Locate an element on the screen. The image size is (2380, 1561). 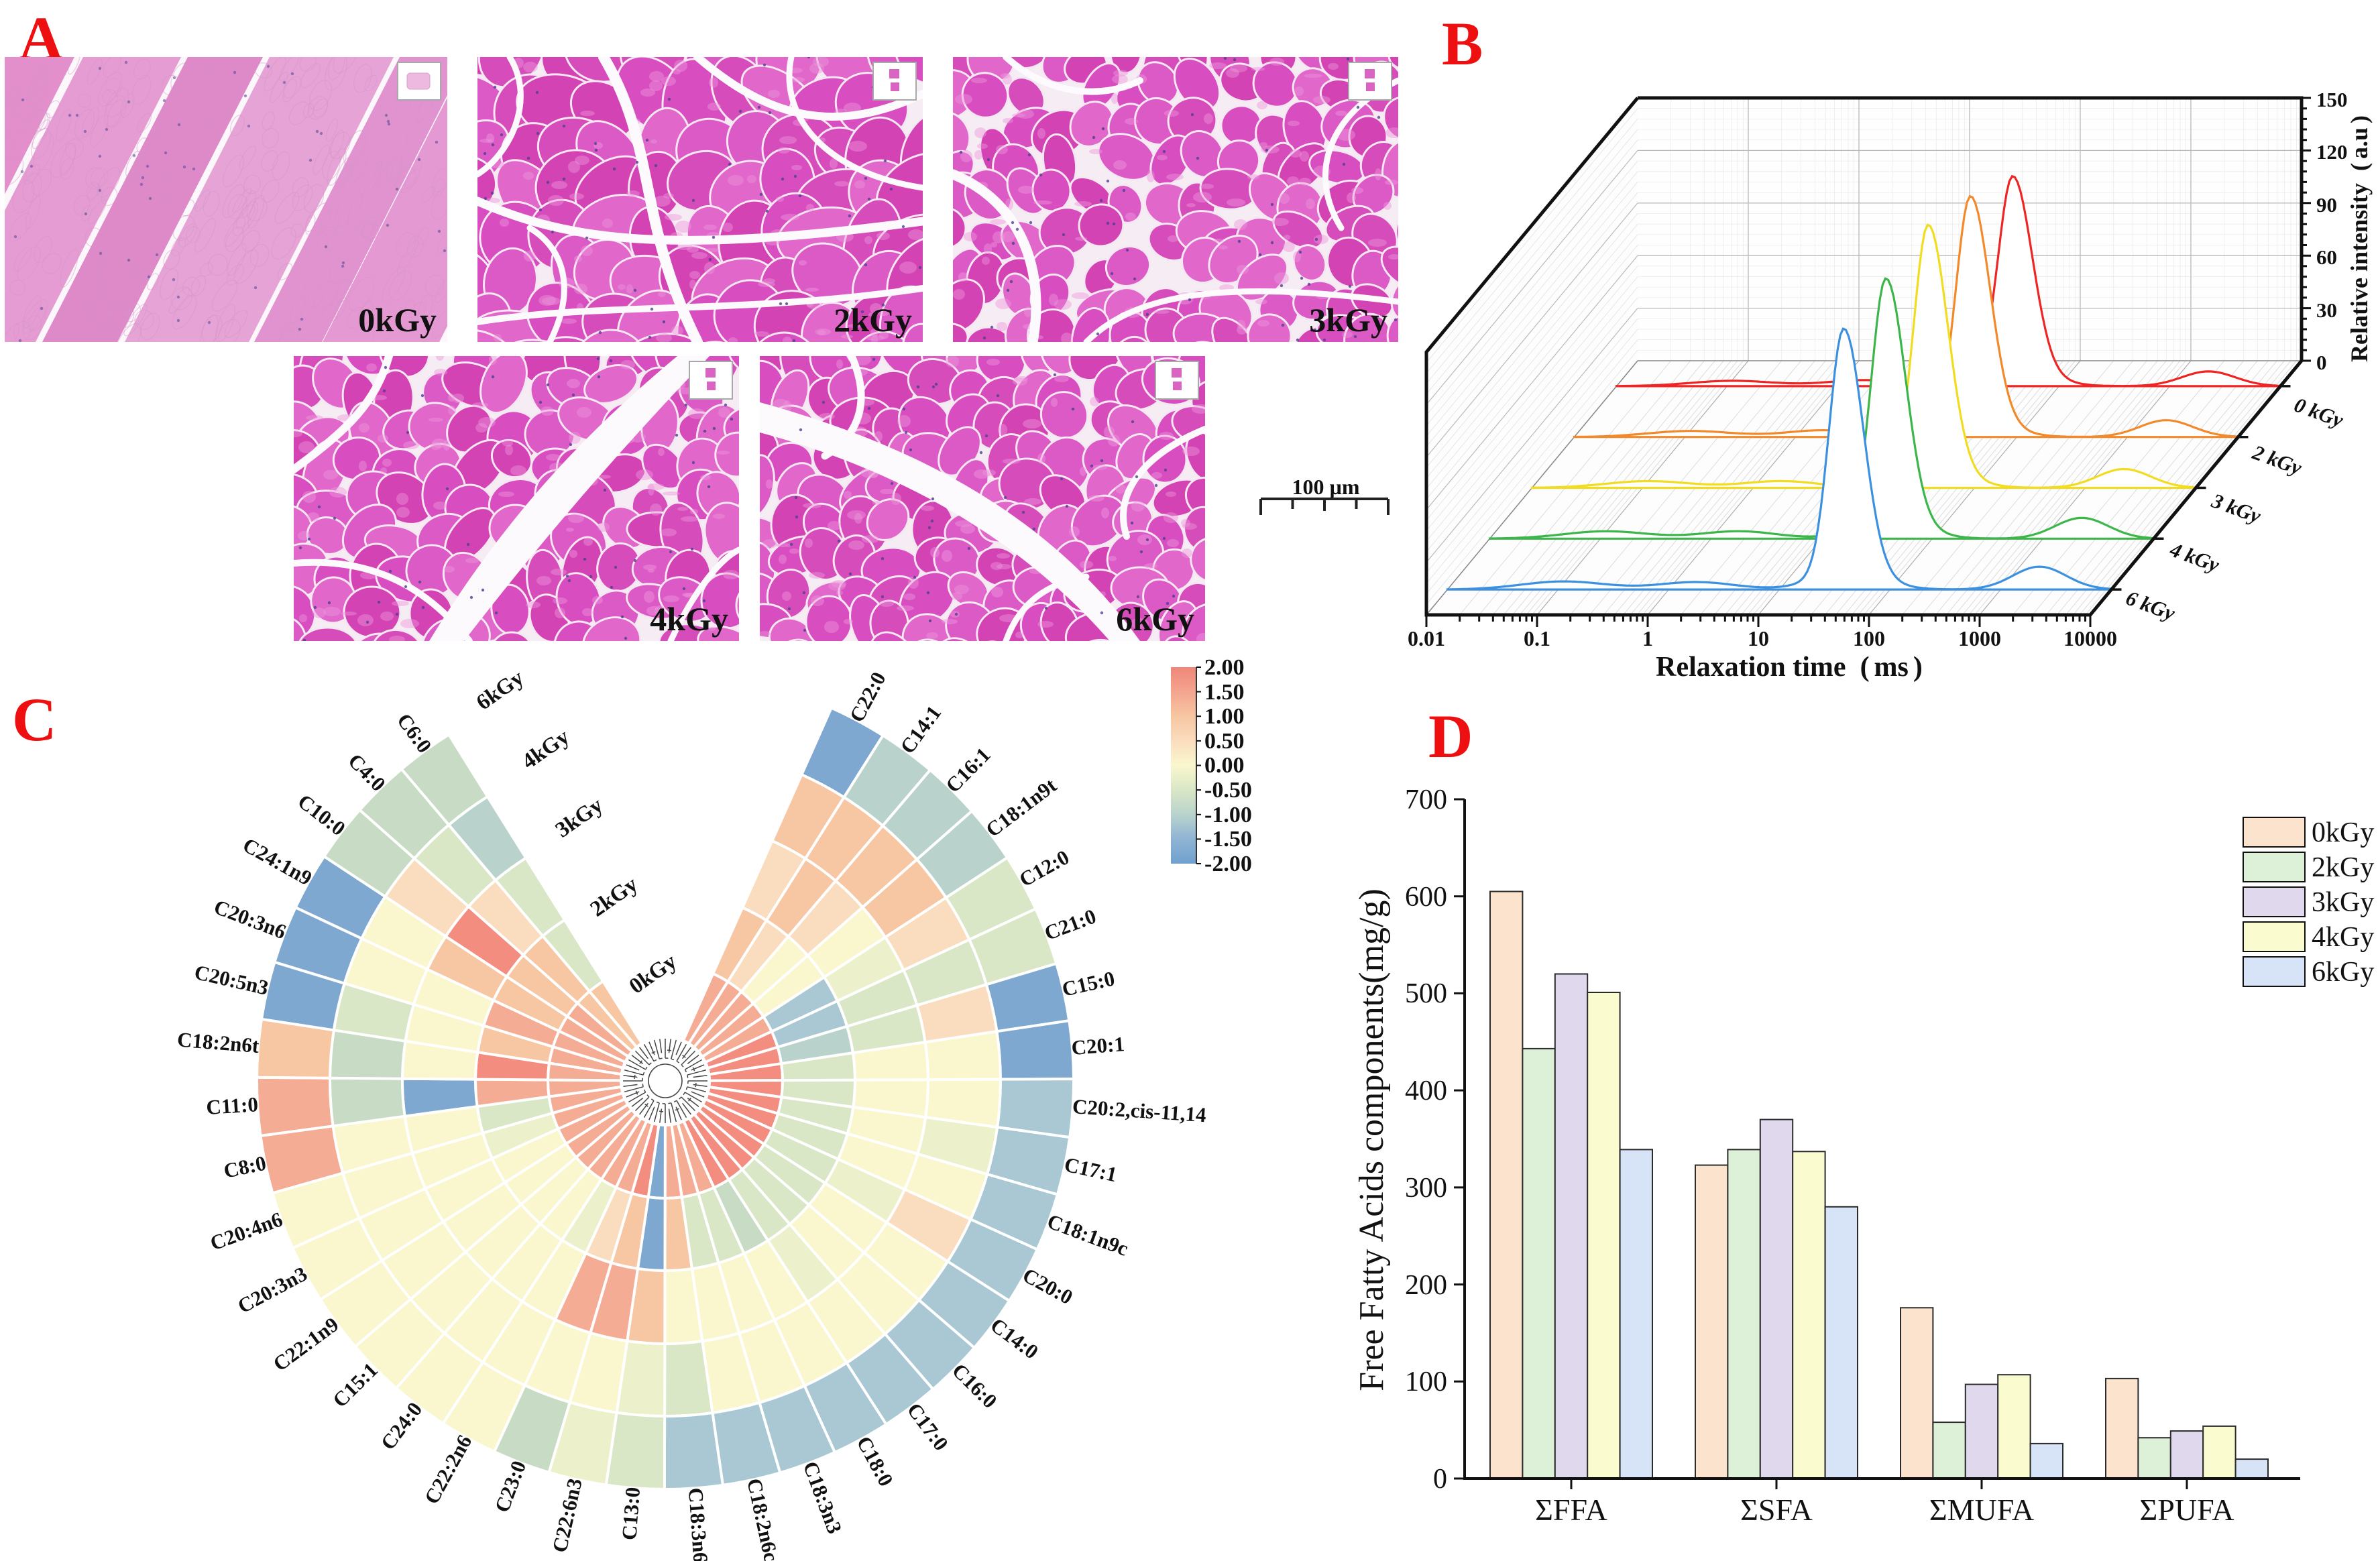
svg-text: 120 is located at coordinates (2332, 152).